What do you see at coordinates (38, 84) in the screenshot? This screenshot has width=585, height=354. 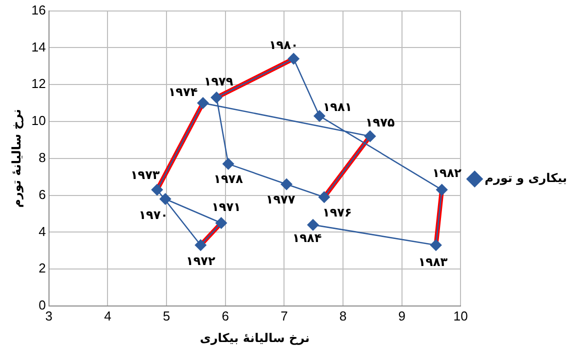 I see `y-tick-label: 12` at bounding box center [38, 84].